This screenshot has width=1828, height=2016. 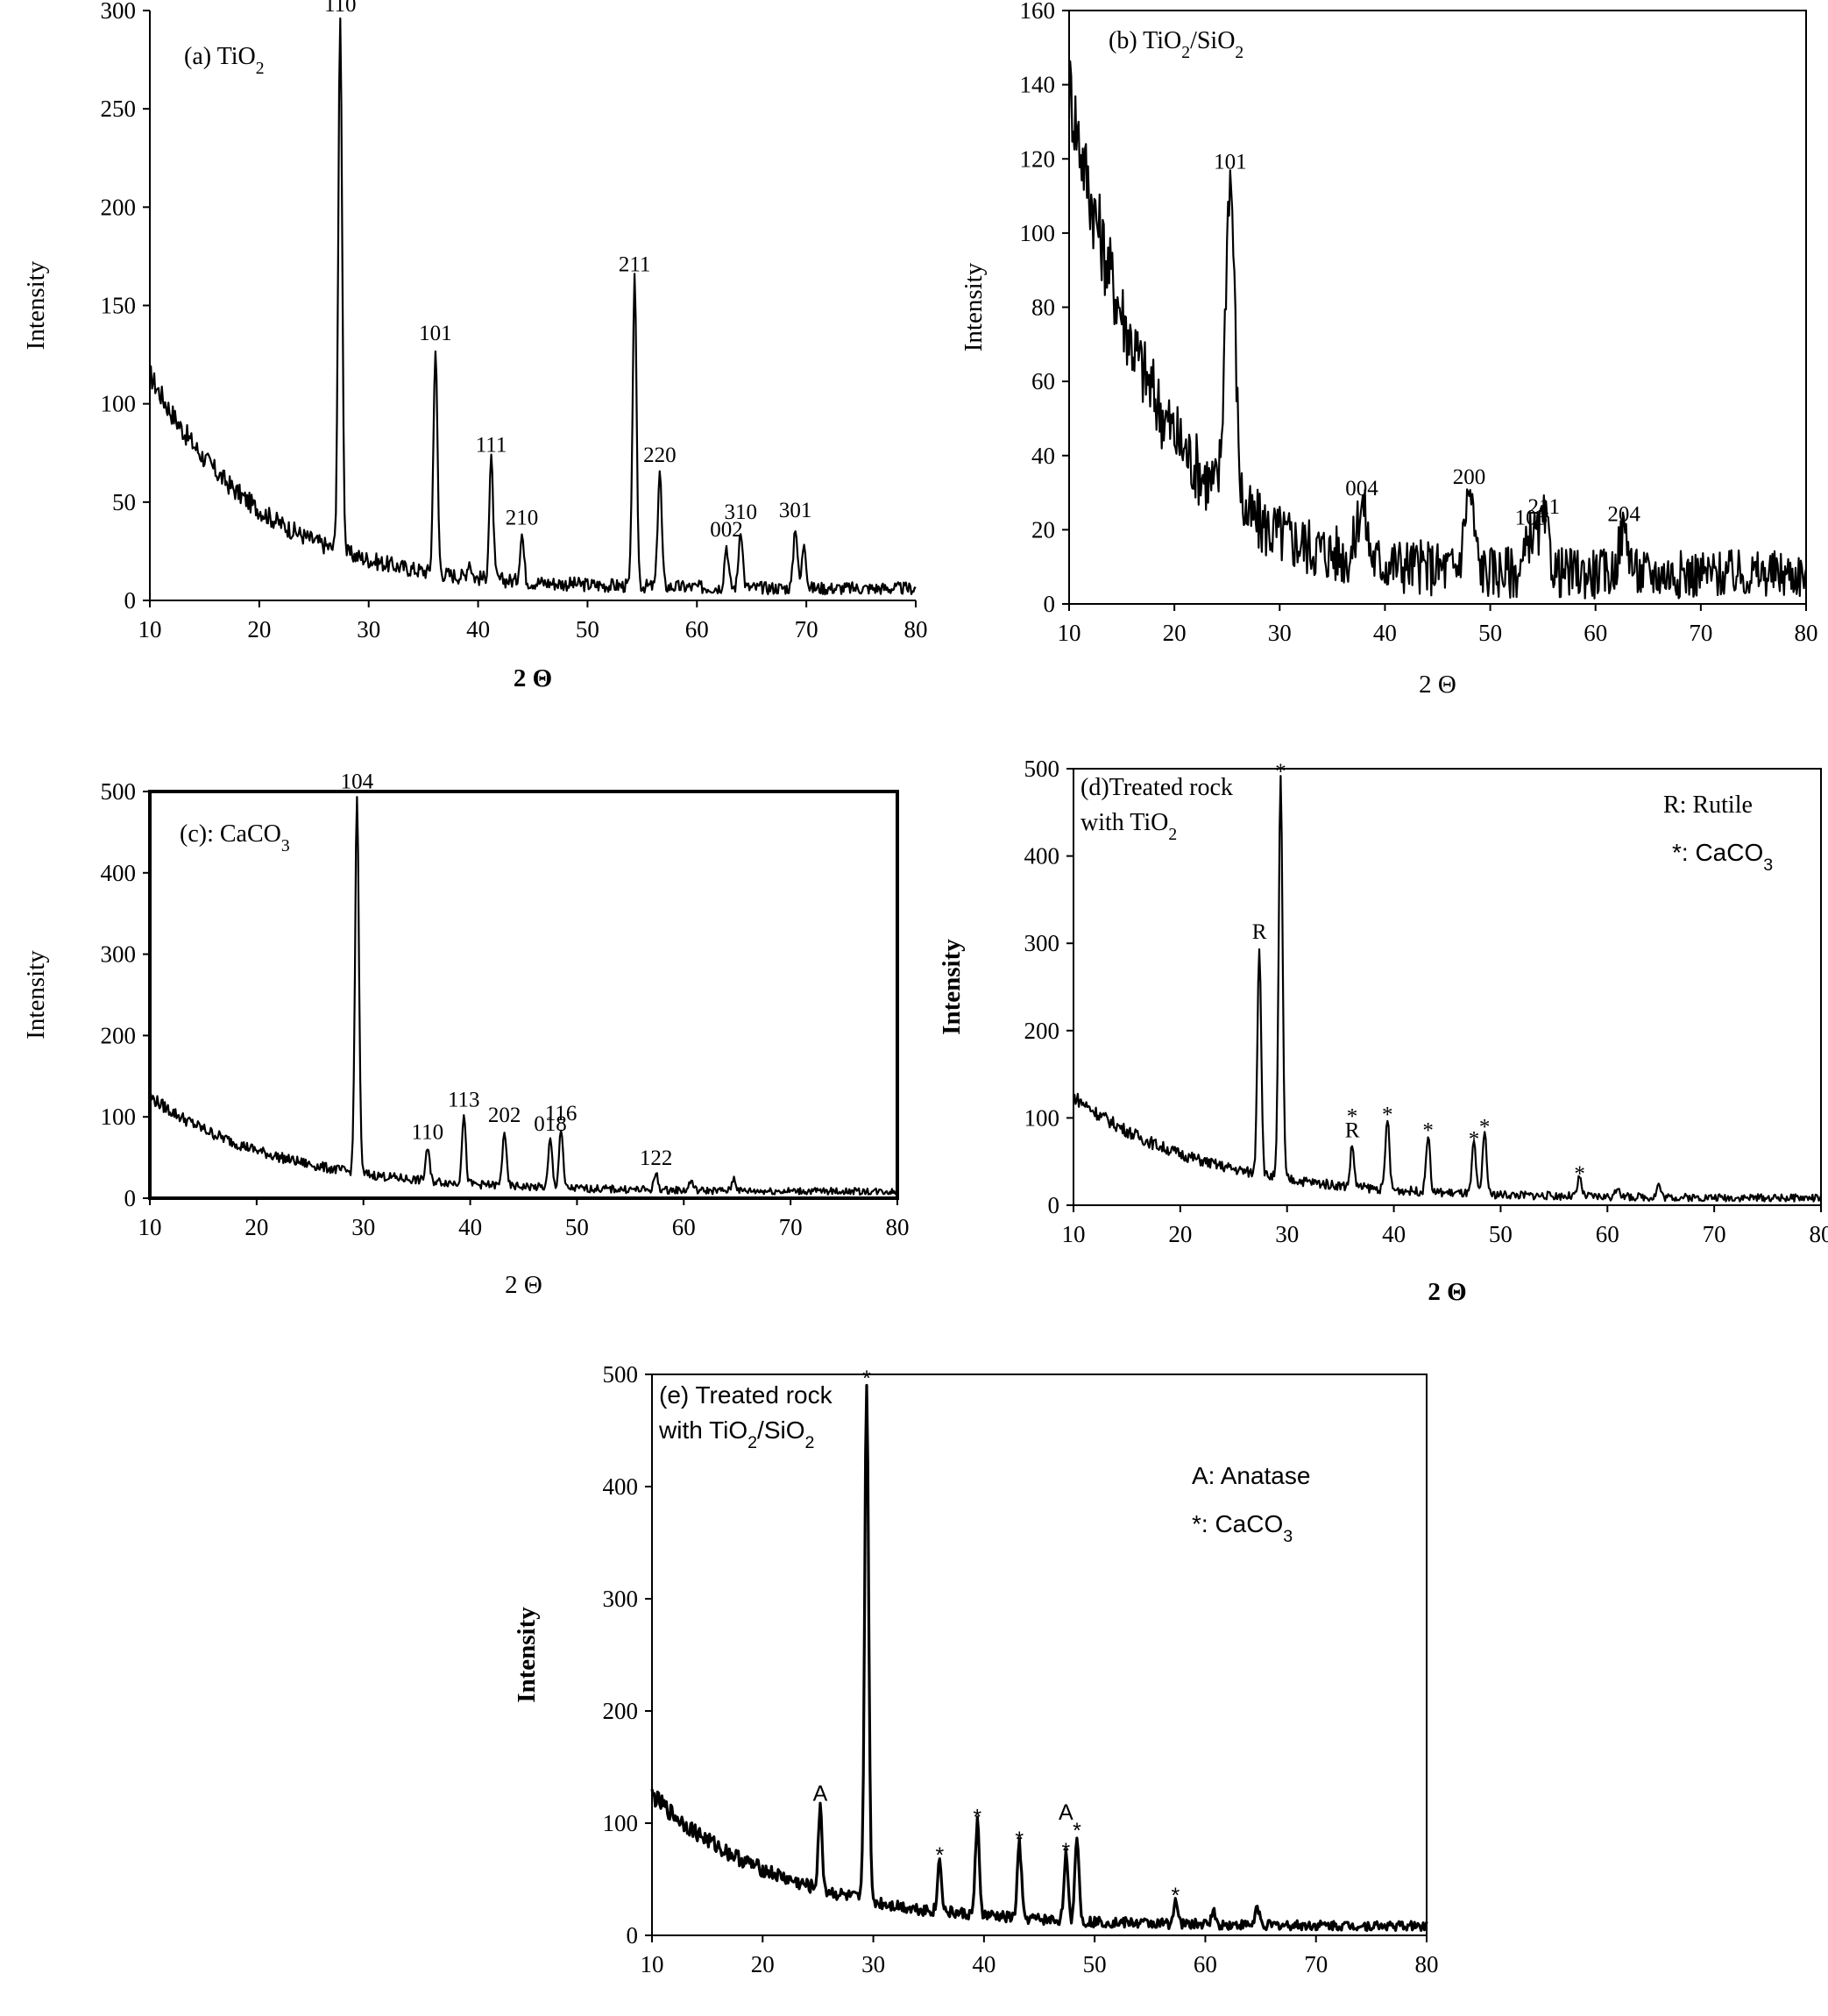 What do you see at coordinates (741, 512) in the screenshot?
I see `peak-label: 310` at bounding box center [741, 512].